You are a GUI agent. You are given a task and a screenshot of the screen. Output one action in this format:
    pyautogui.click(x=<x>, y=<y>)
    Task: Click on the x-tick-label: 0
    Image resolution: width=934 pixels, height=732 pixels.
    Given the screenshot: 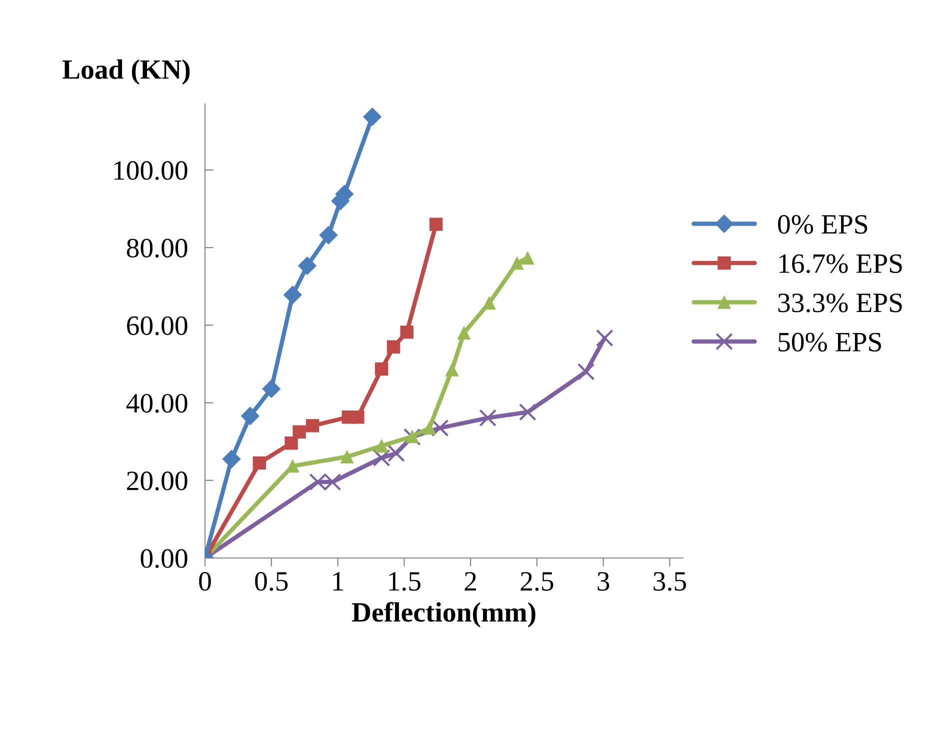 What is the action you would take?
    pyautogui.click(x=205, y=581)
    